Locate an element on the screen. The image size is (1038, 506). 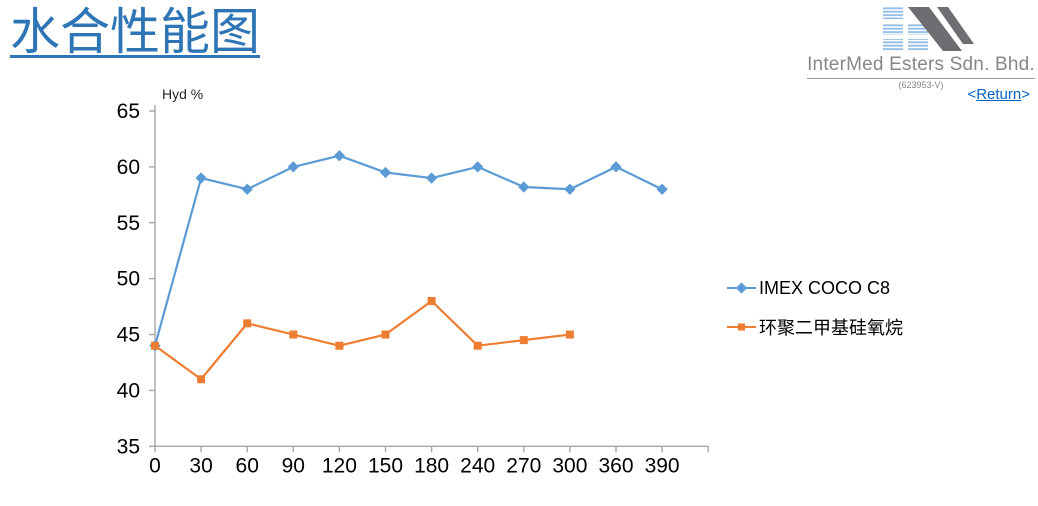
return-prefix: < is located at coordinates (972, 94).